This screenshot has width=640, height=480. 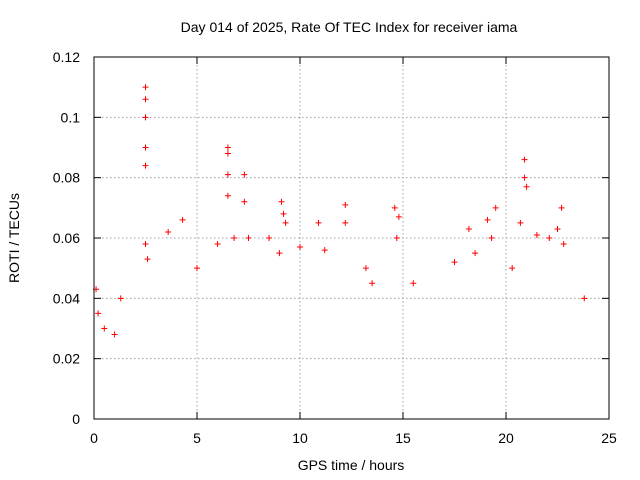 What do you see at coordinates (14, 238) in the screenshot?
I see `y-axis-label: ROTI / TECUs` at bounding box center [14, 238].